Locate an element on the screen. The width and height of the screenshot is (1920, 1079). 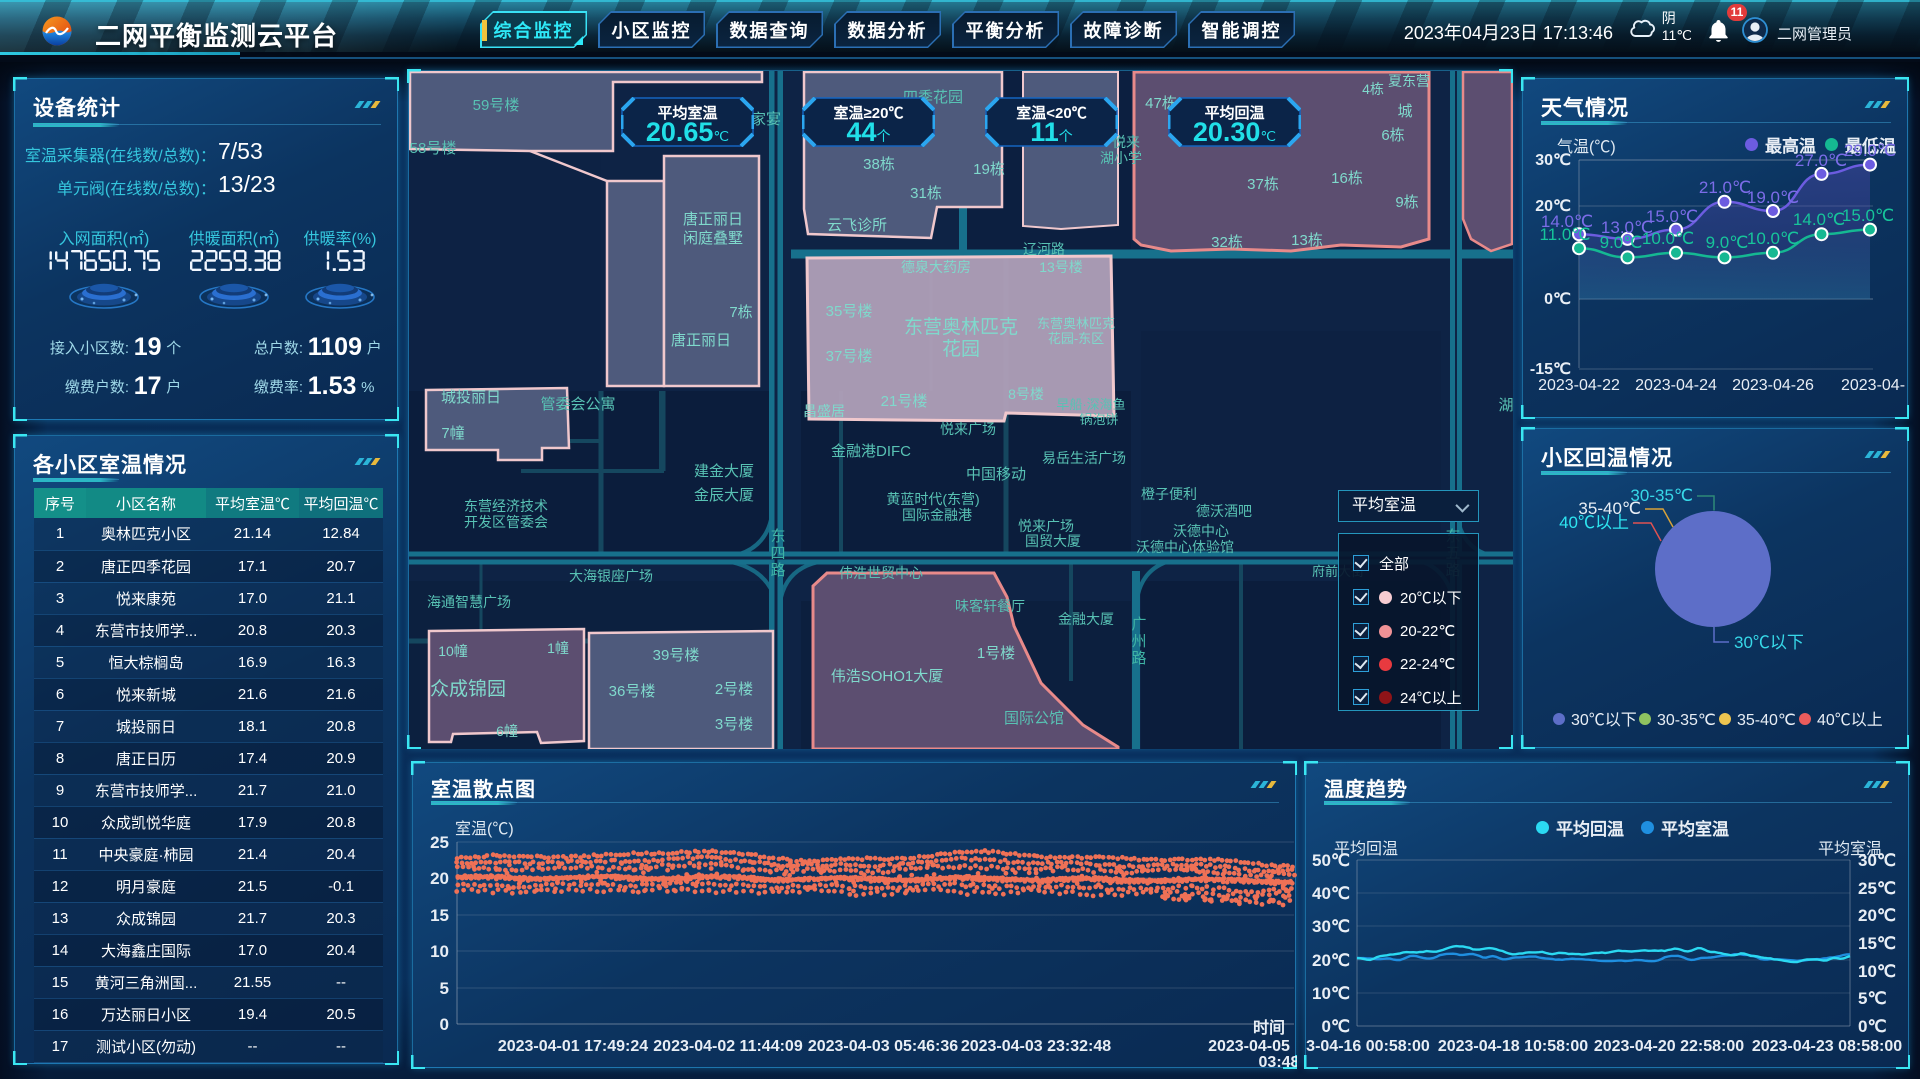
svg-text: 家宴 is located at coordinates (766, 119).